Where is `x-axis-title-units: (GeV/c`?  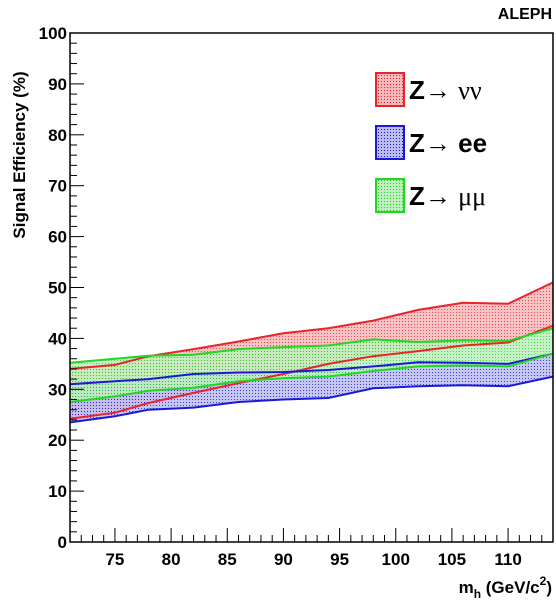
x-axis-title-units: (GeV/c is located at coordinates (510, 587).